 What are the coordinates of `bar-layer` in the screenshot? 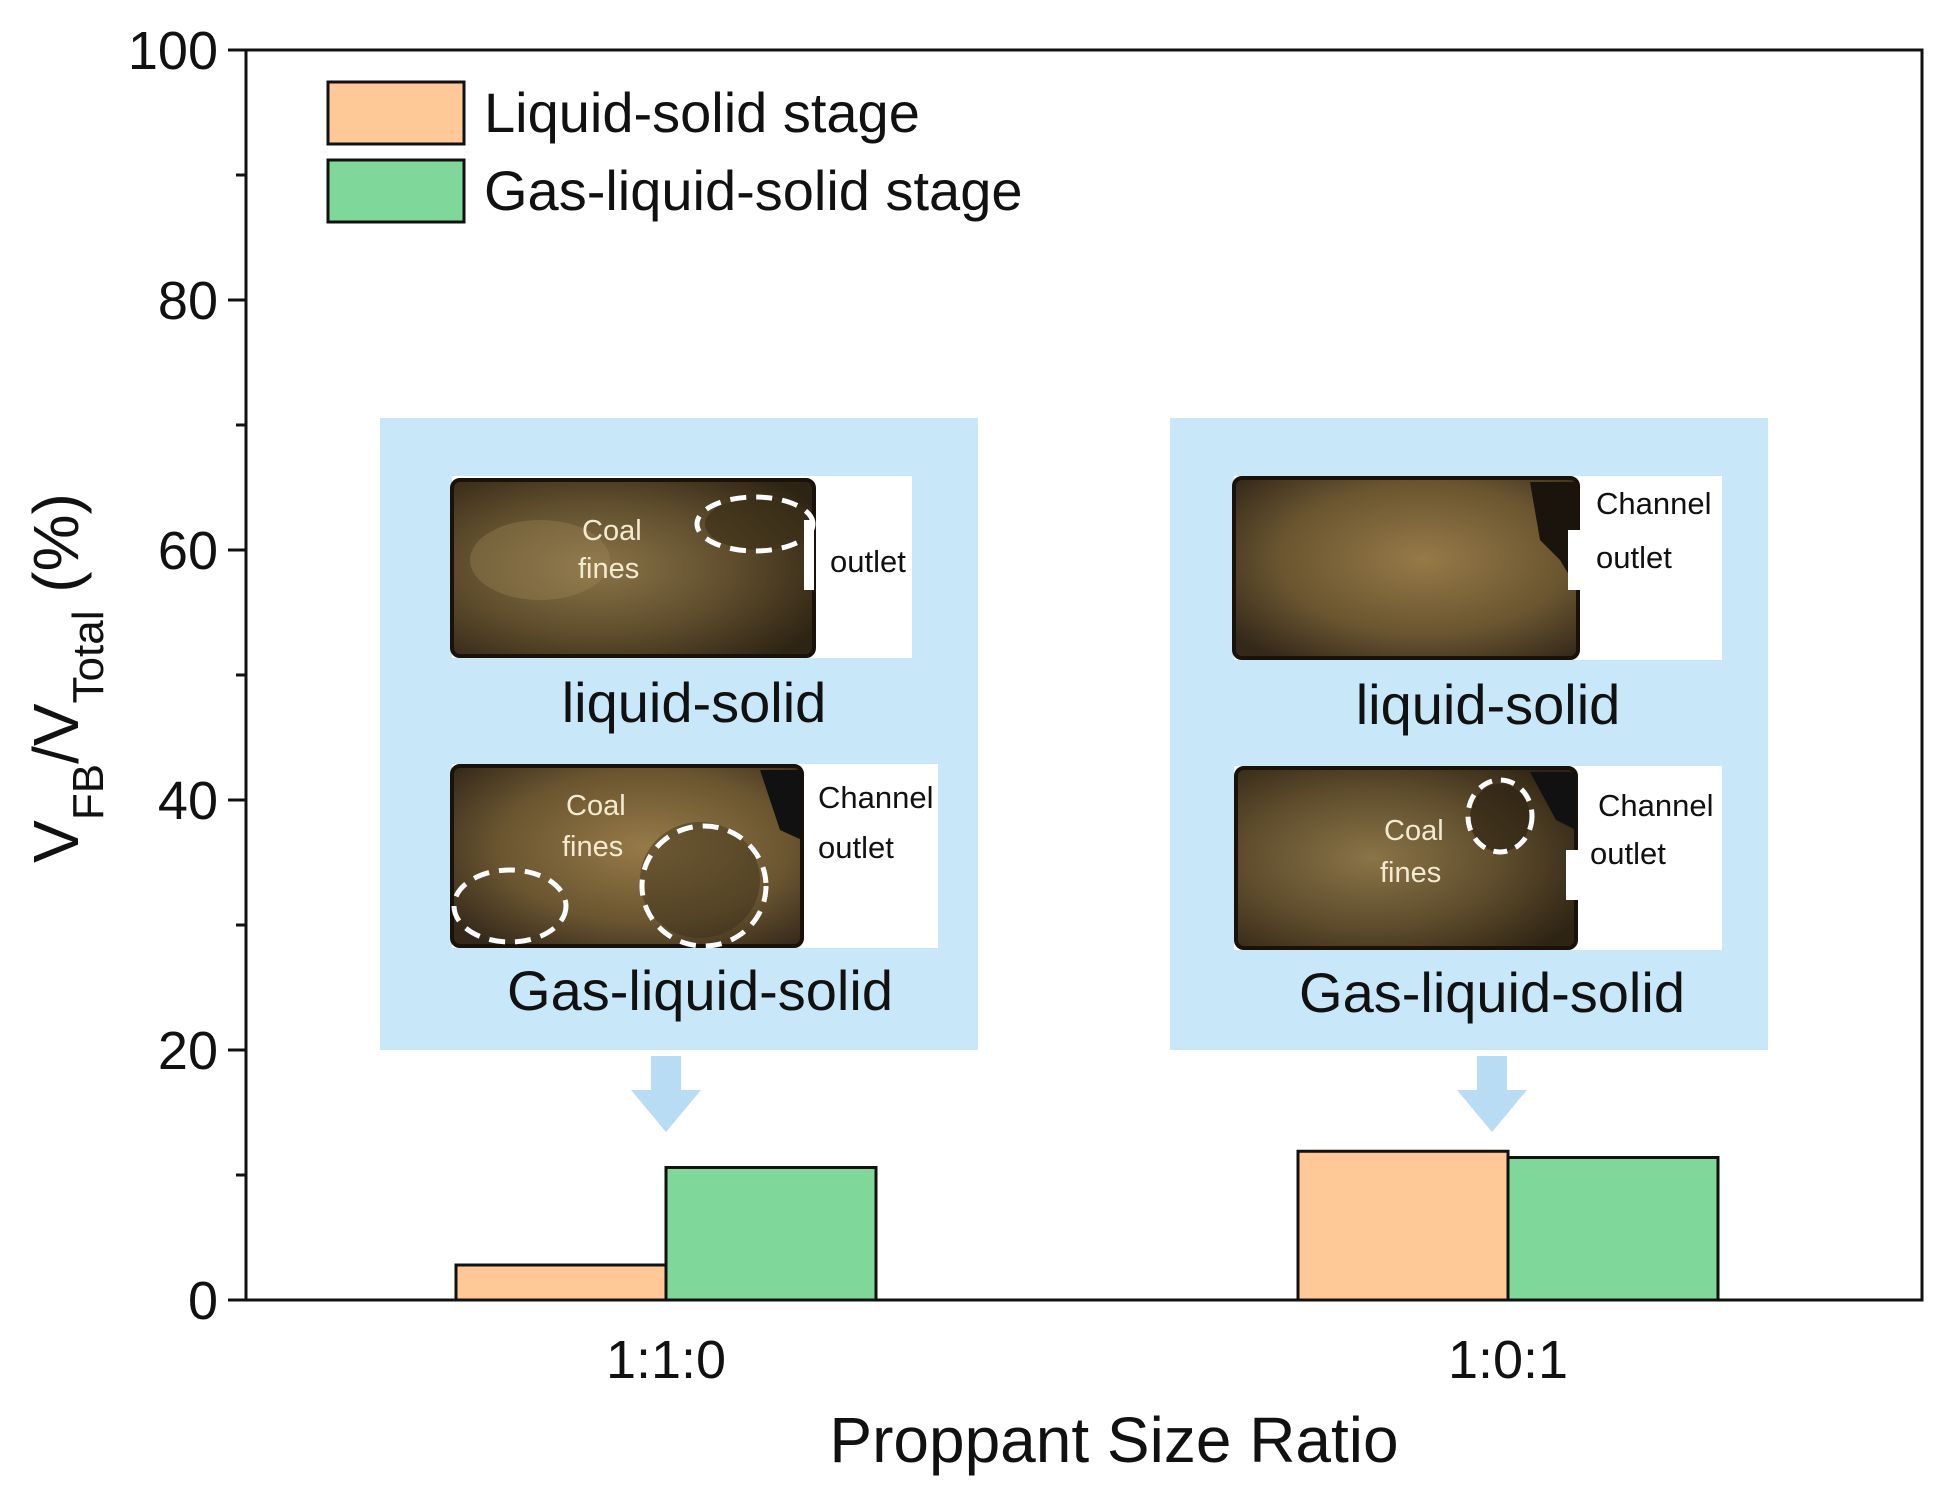 It's located at (1087, 1225).